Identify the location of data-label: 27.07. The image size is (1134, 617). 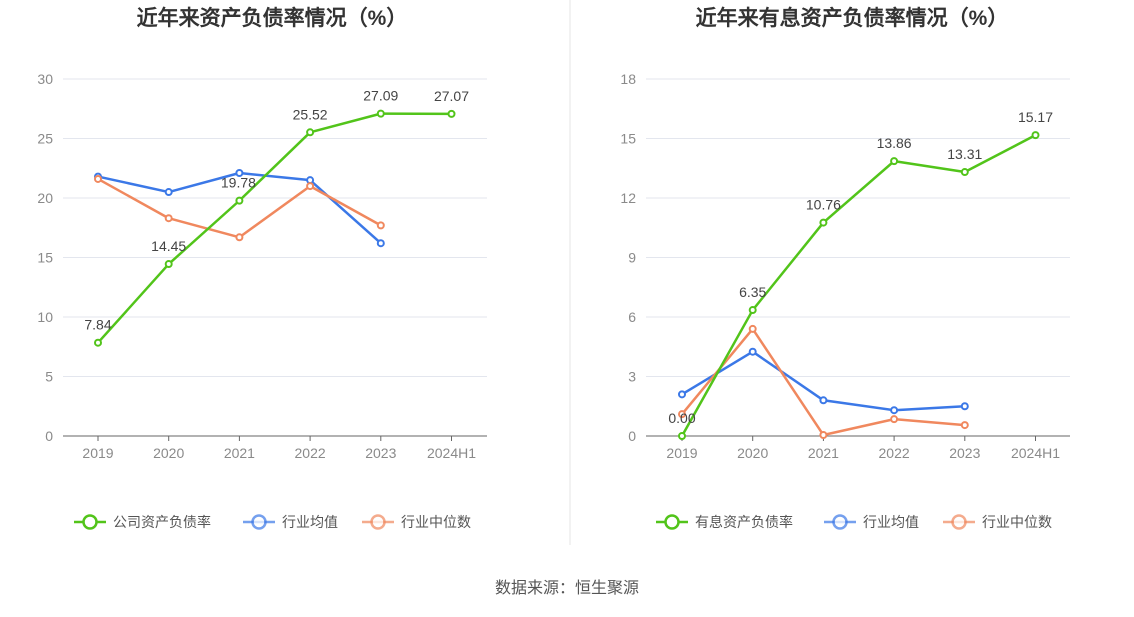
(451, 96).